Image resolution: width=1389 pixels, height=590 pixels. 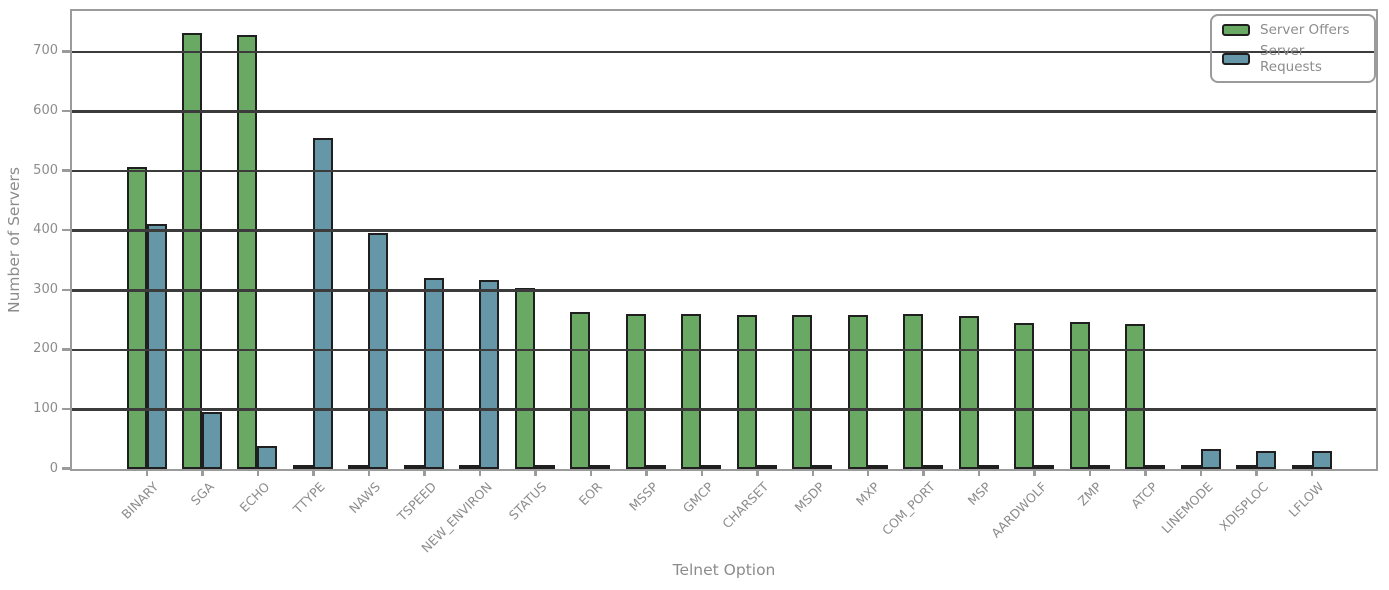 What do you see at coordinates (247, 251) in the screenshot?
I see `bar-echo-offers` at bounding box center [247, 251].